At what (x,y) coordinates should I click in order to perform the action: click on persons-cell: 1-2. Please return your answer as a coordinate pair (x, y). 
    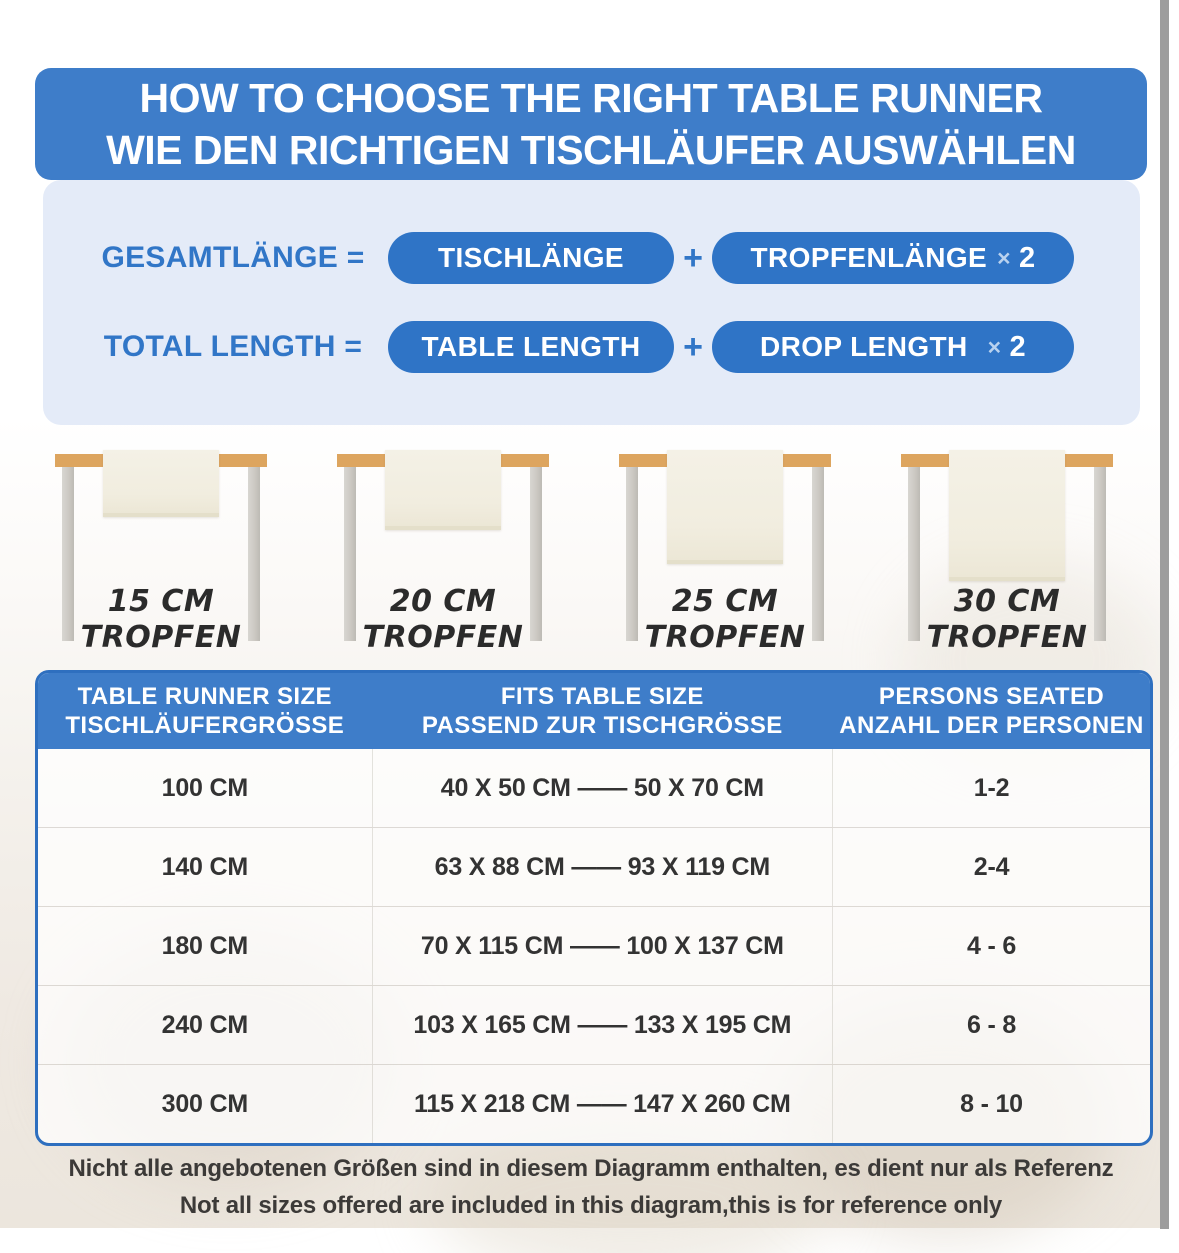
    Looking at the image, I should click on (991, 787).